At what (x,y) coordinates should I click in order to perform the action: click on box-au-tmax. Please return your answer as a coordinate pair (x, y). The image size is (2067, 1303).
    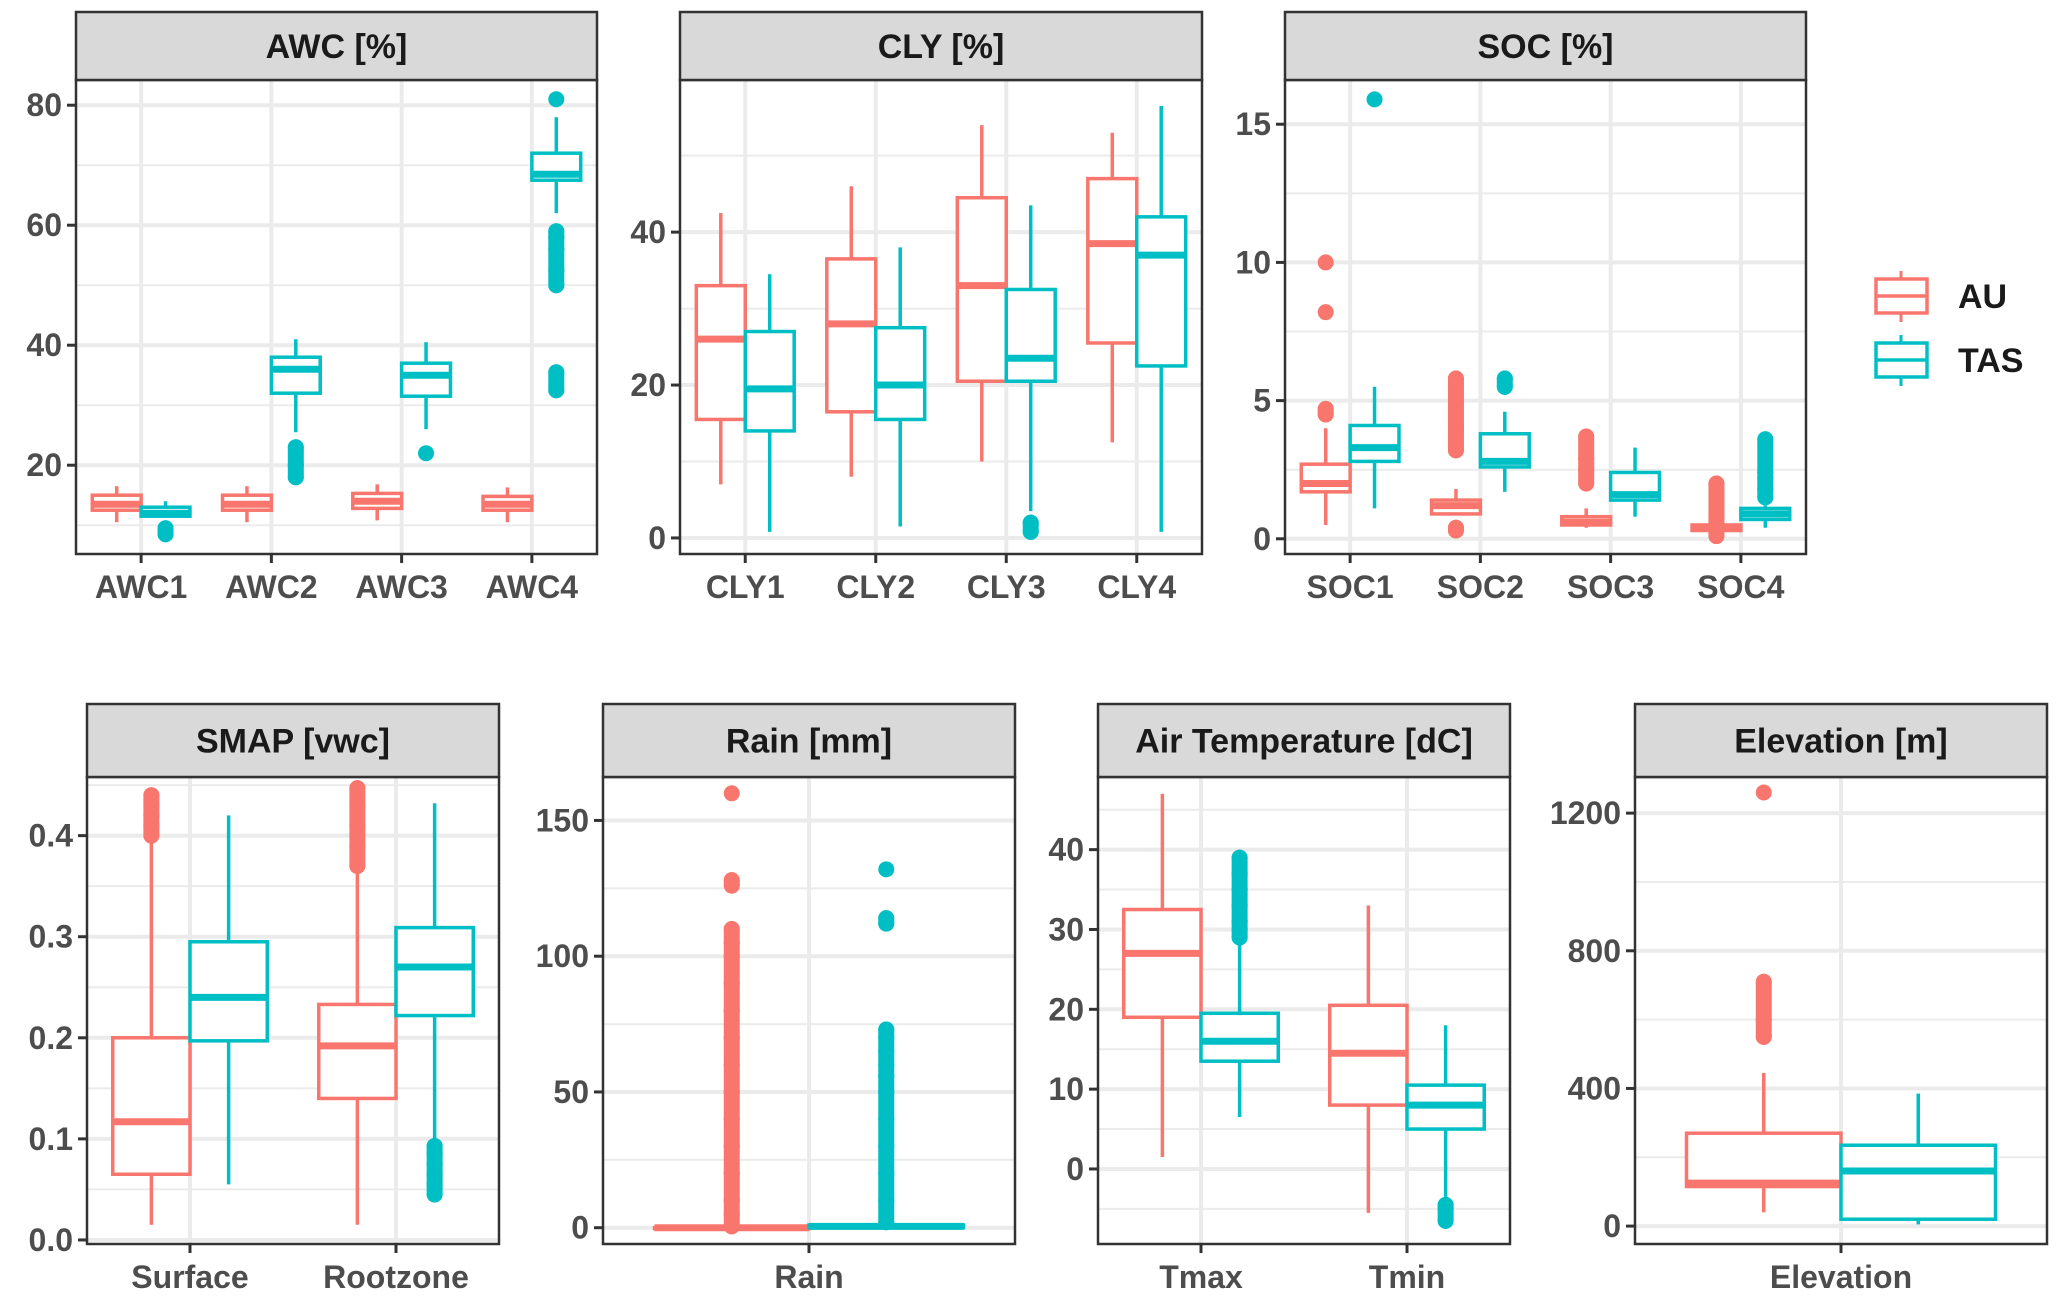
    Looking at the image, I should click on (1162, 975).